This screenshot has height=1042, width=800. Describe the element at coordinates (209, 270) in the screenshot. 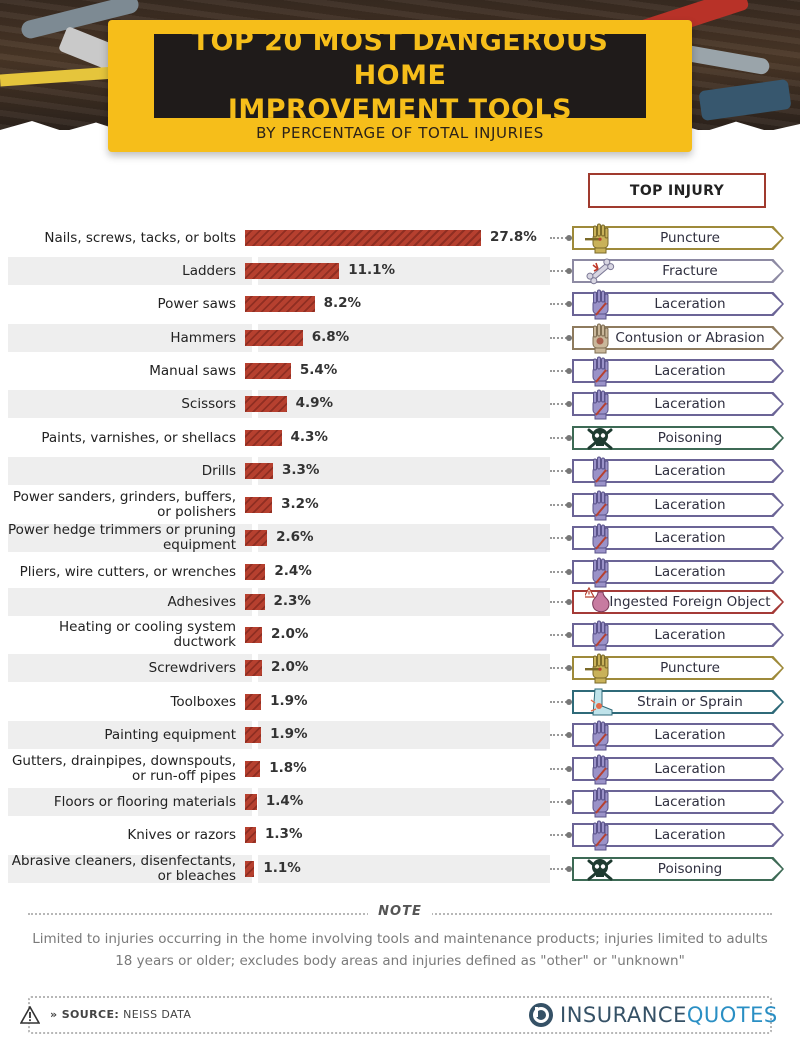

I see `category-label: Ladders` at that location.